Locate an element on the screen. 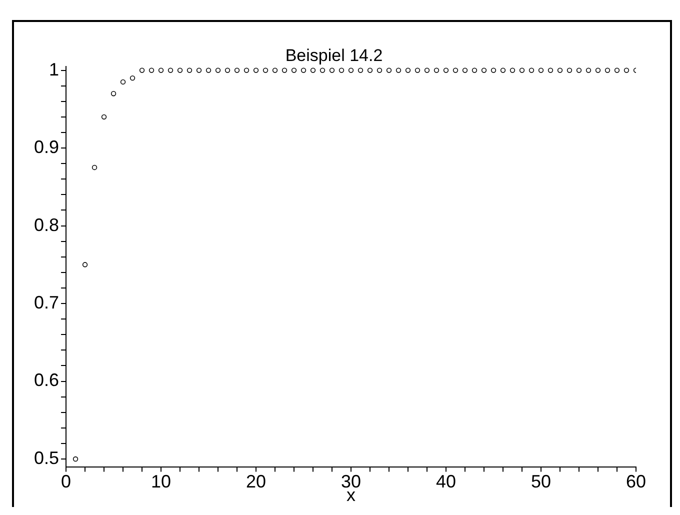 Image resolution: width=680 pixels, height=515 pixels. x-tick-label: 20 is located at coordinates (256, 482).